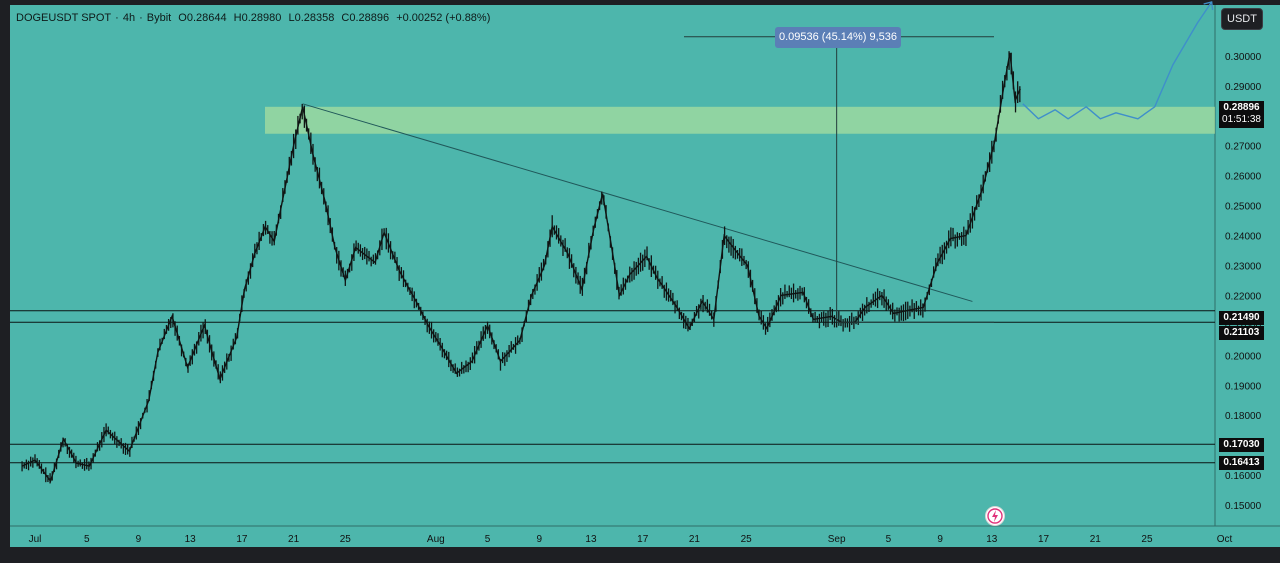 The height and width of the screenshot is (563, 1280). Describe the element at coordinates (64, 18) in the screenshot. I see `symbol-name: DOGEUSDT SPOT` at that location.